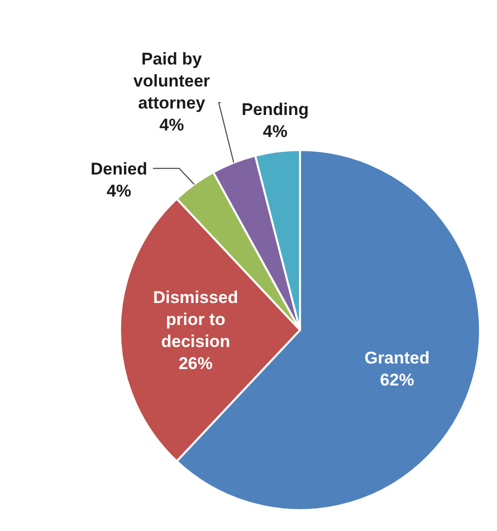  Describe the element at coordinates (119, 168) in the screenshot. I see `slice-label: Denied` at that location.